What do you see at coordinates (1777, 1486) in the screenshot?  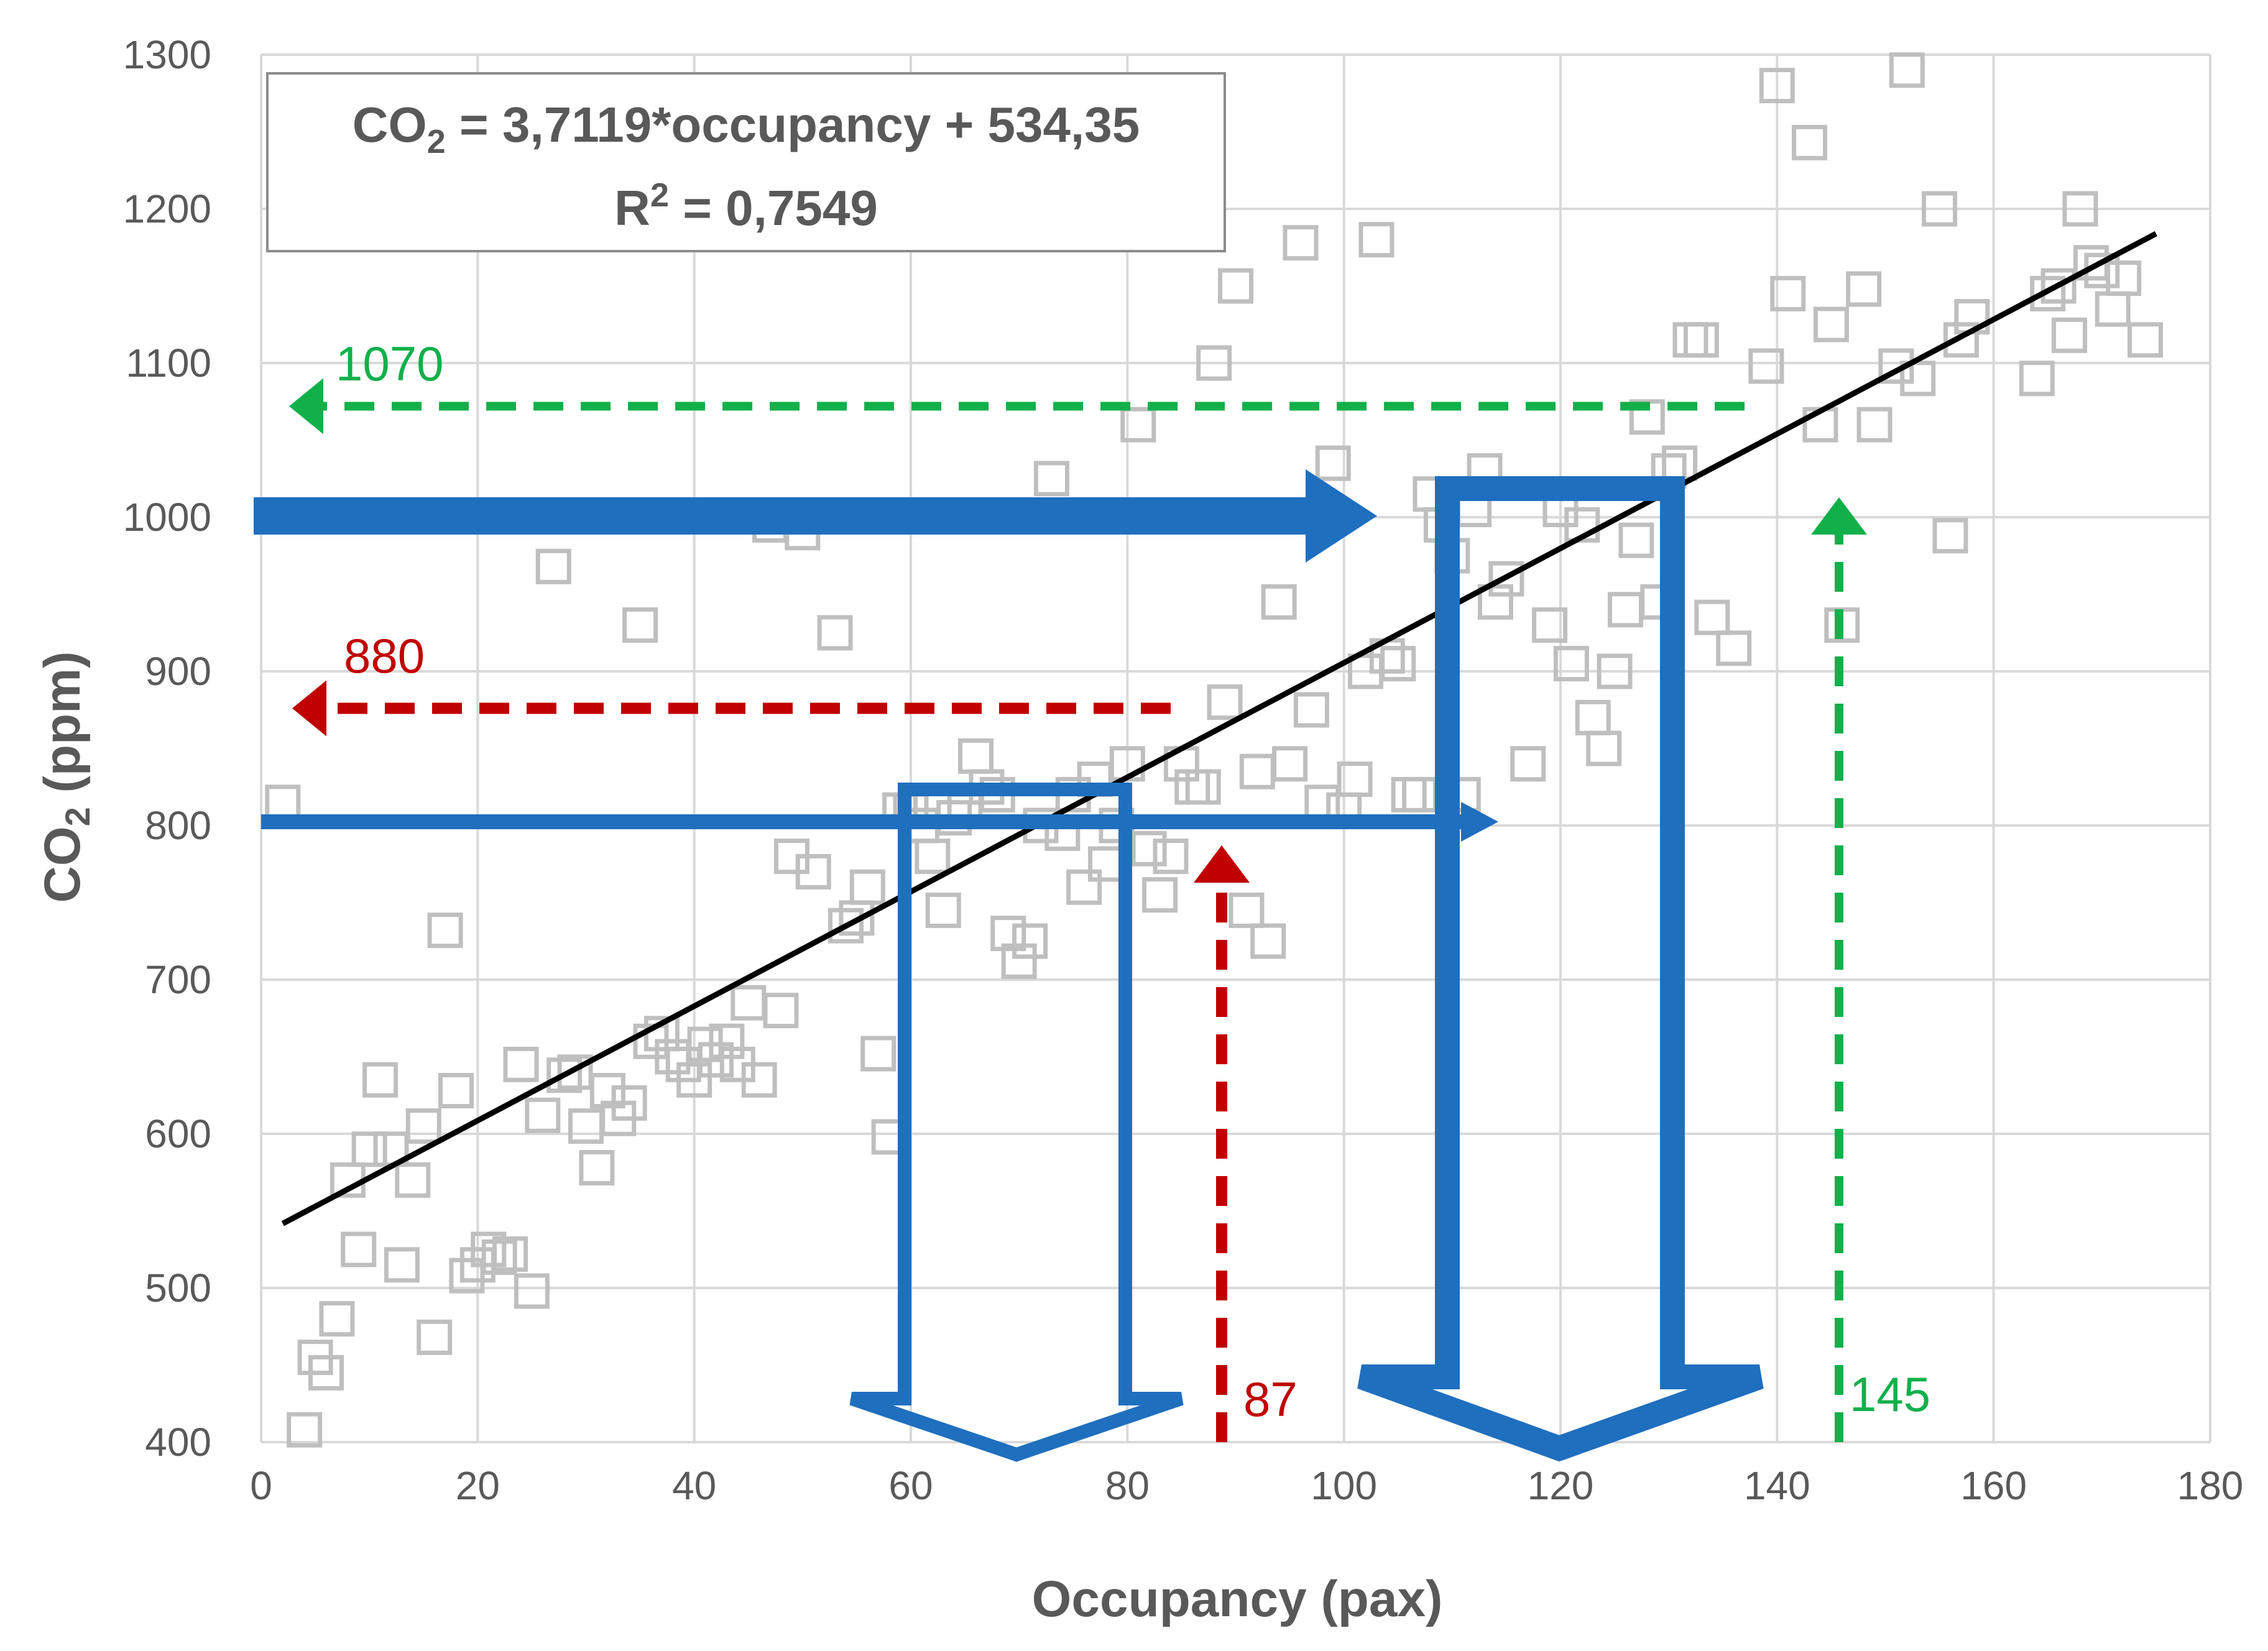 I see `x-tick-label: 140` at bounding box center [1777, 1486].